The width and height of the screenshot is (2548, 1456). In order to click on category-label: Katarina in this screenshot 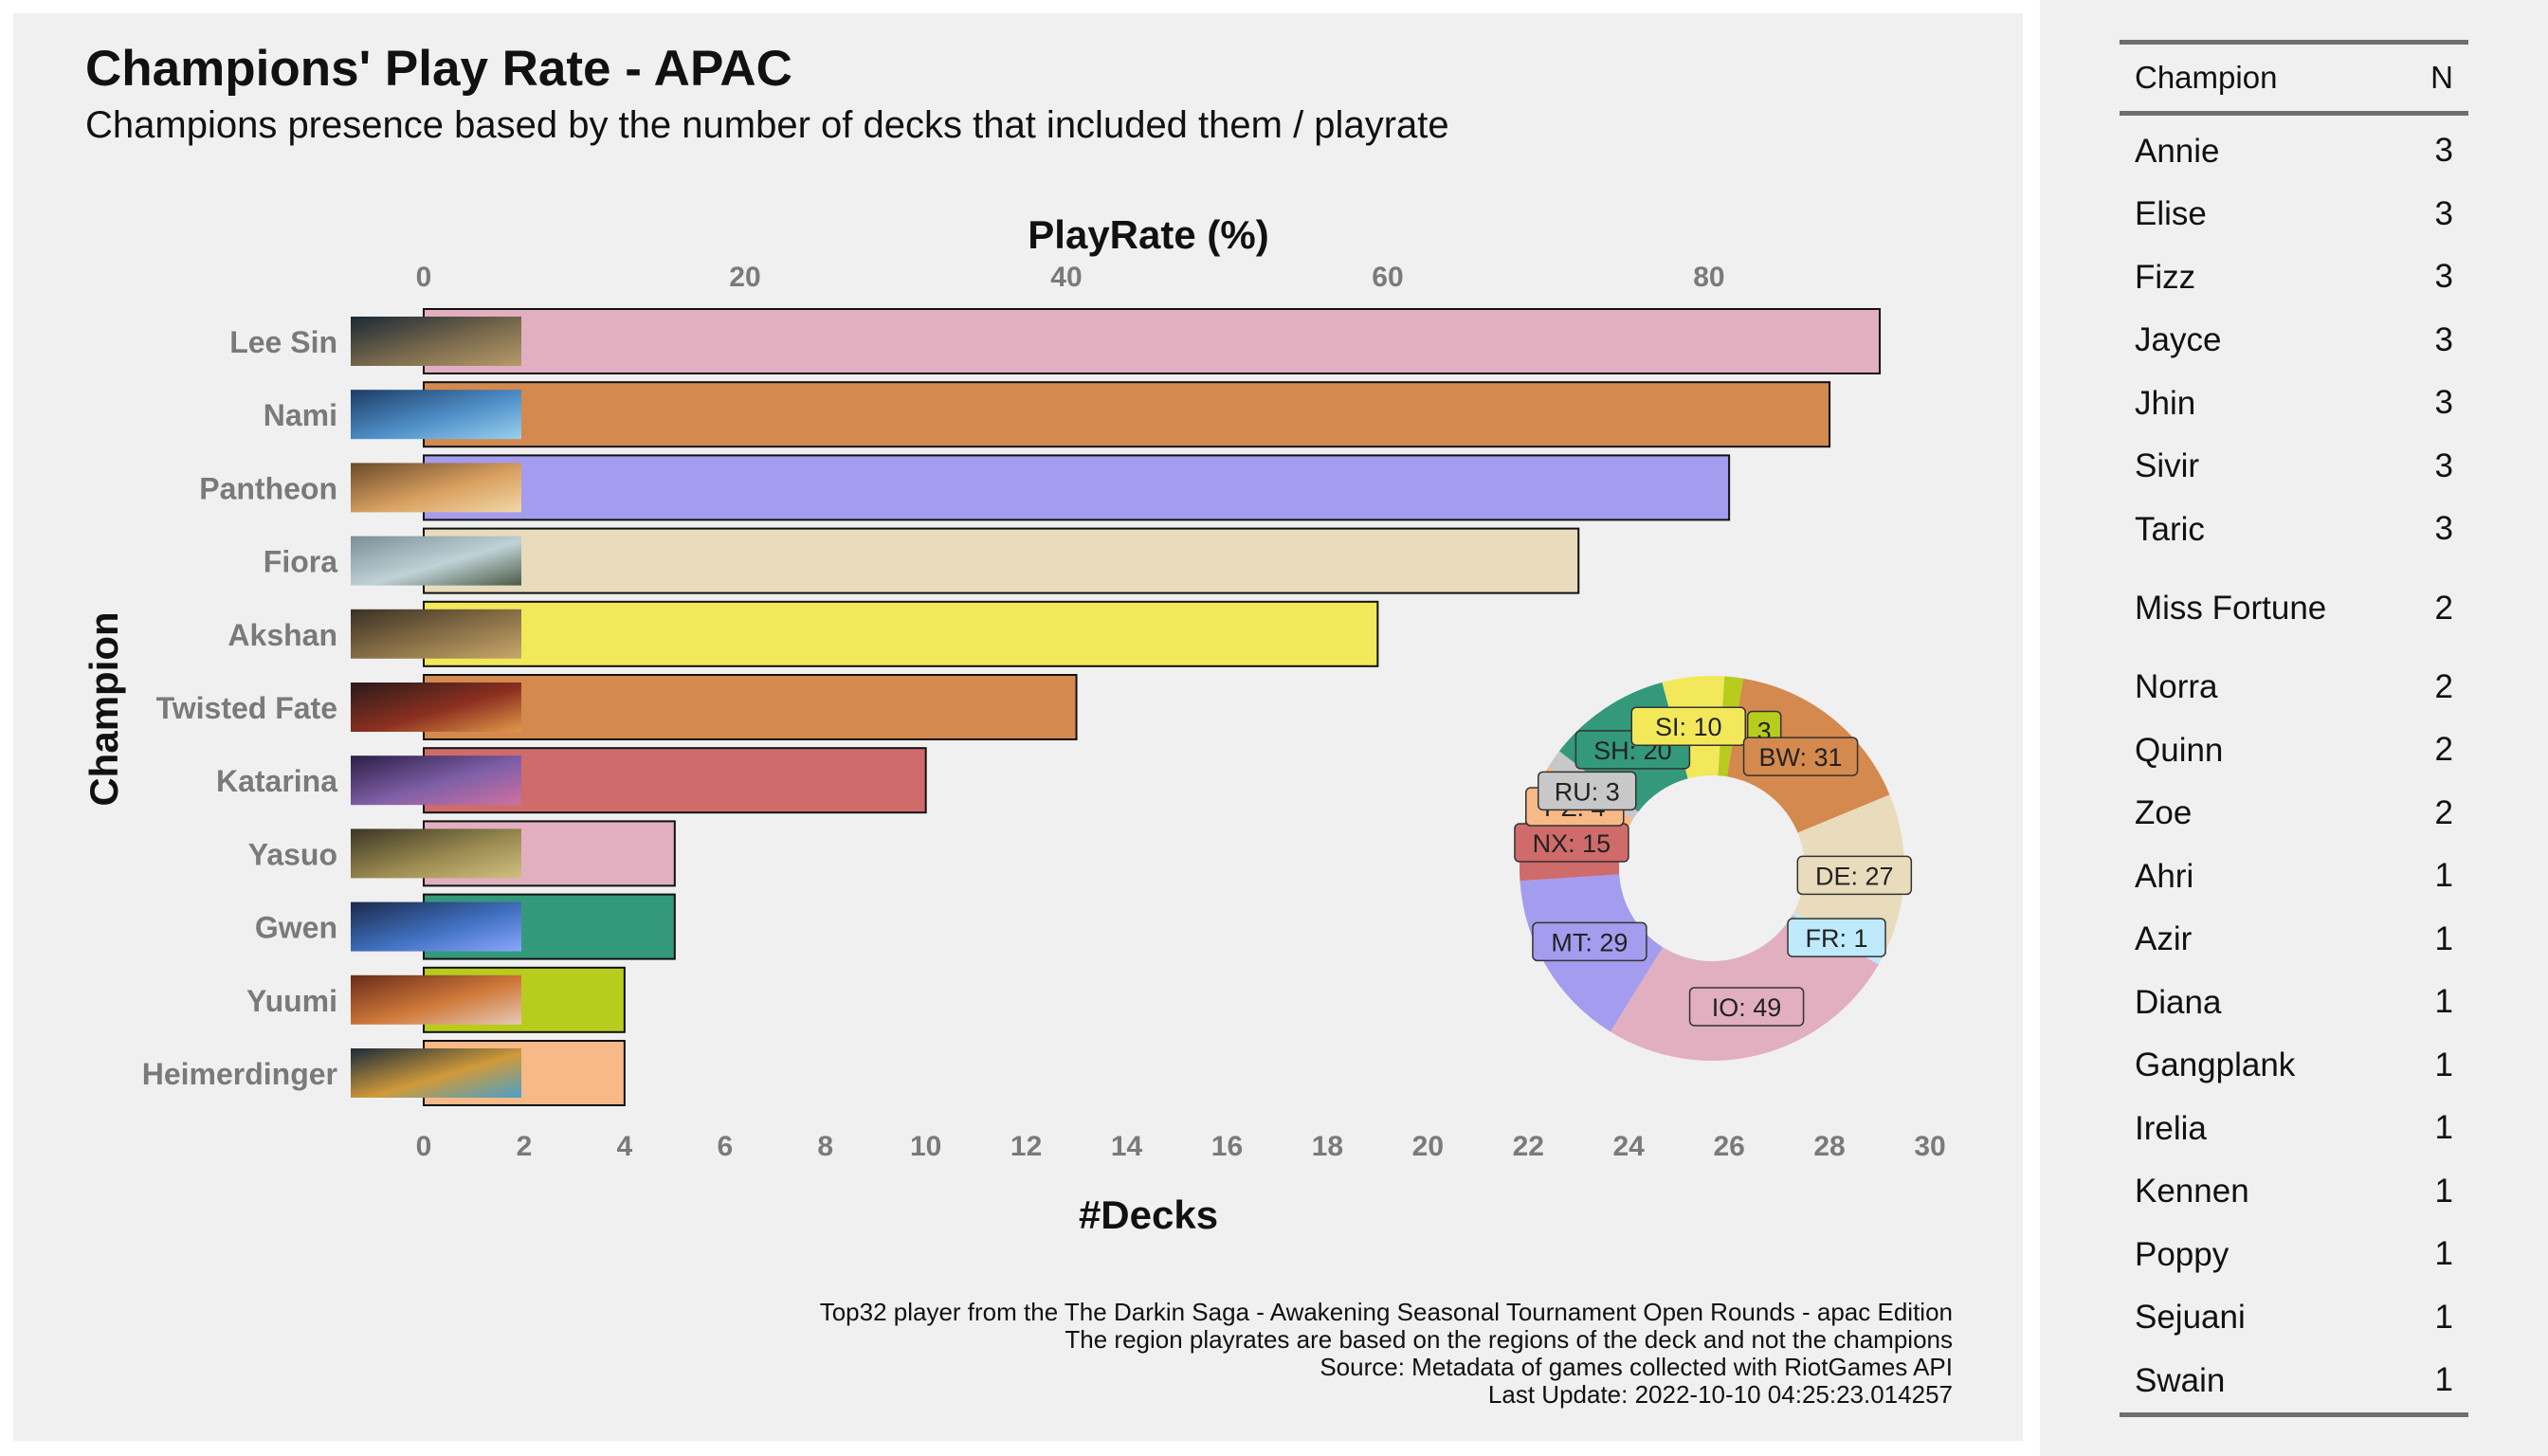, I will do `click(276, 781)`.